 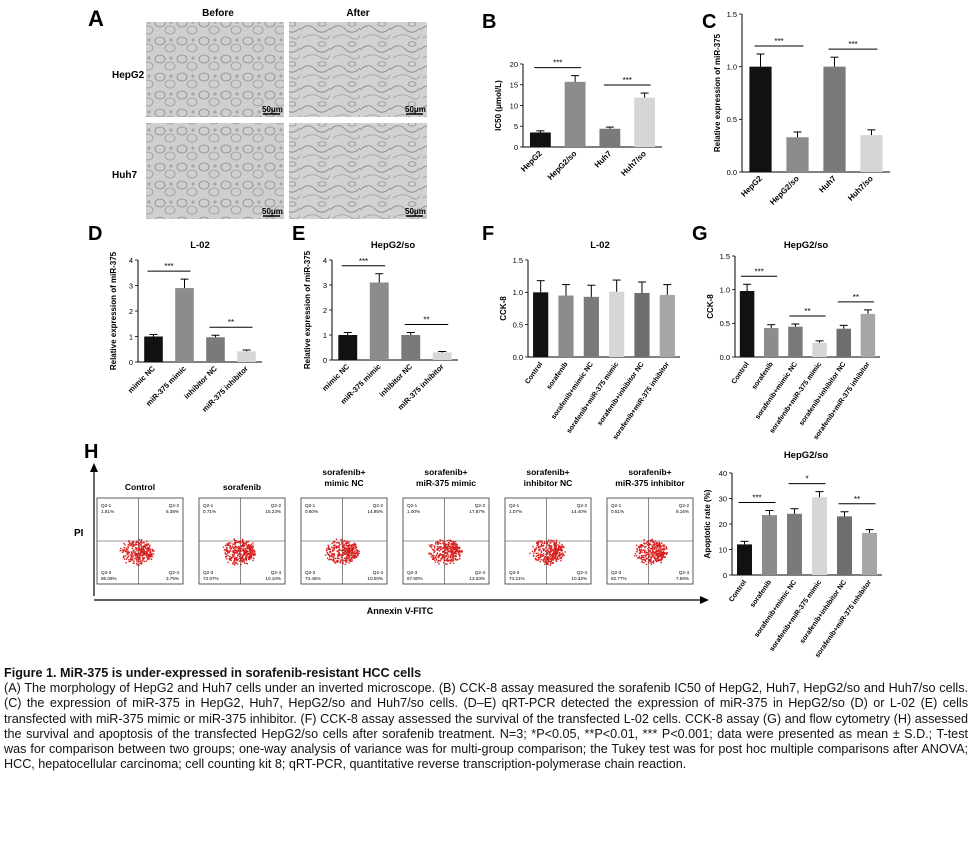 What do you see at coordinates (682, 578) in the screenshot?
I see `quadrant-value: 7.56%` at bounding box center [682, 578].